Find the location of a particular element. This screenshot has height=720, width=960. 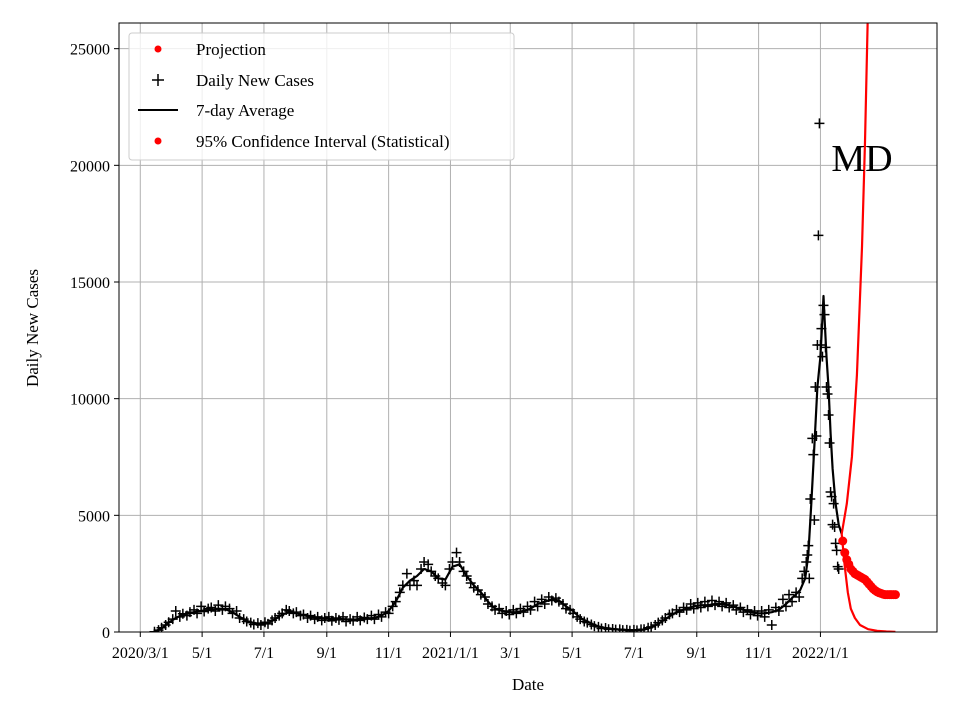

y-axis-label: Daily New Cases is located at coordinates (32, 328).